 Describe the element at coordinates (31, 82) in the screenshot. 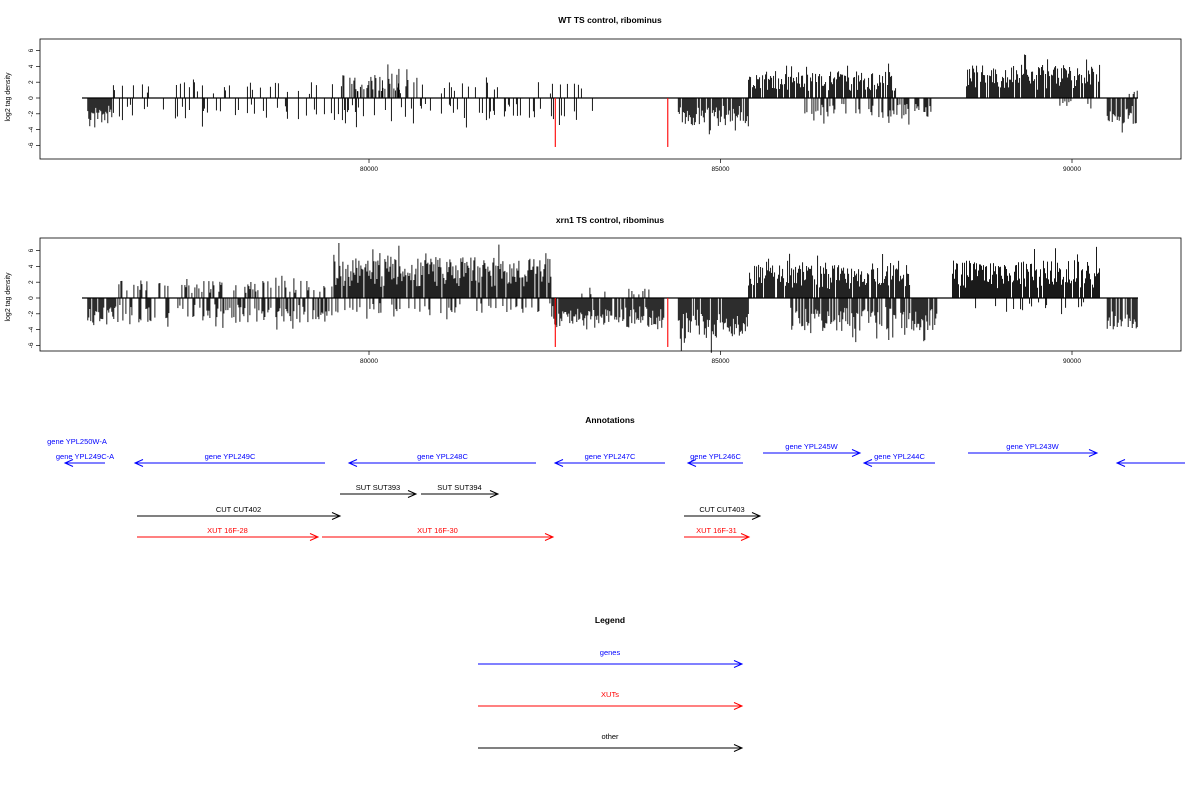

I see `wt-y-tick-label: 2` at that location.